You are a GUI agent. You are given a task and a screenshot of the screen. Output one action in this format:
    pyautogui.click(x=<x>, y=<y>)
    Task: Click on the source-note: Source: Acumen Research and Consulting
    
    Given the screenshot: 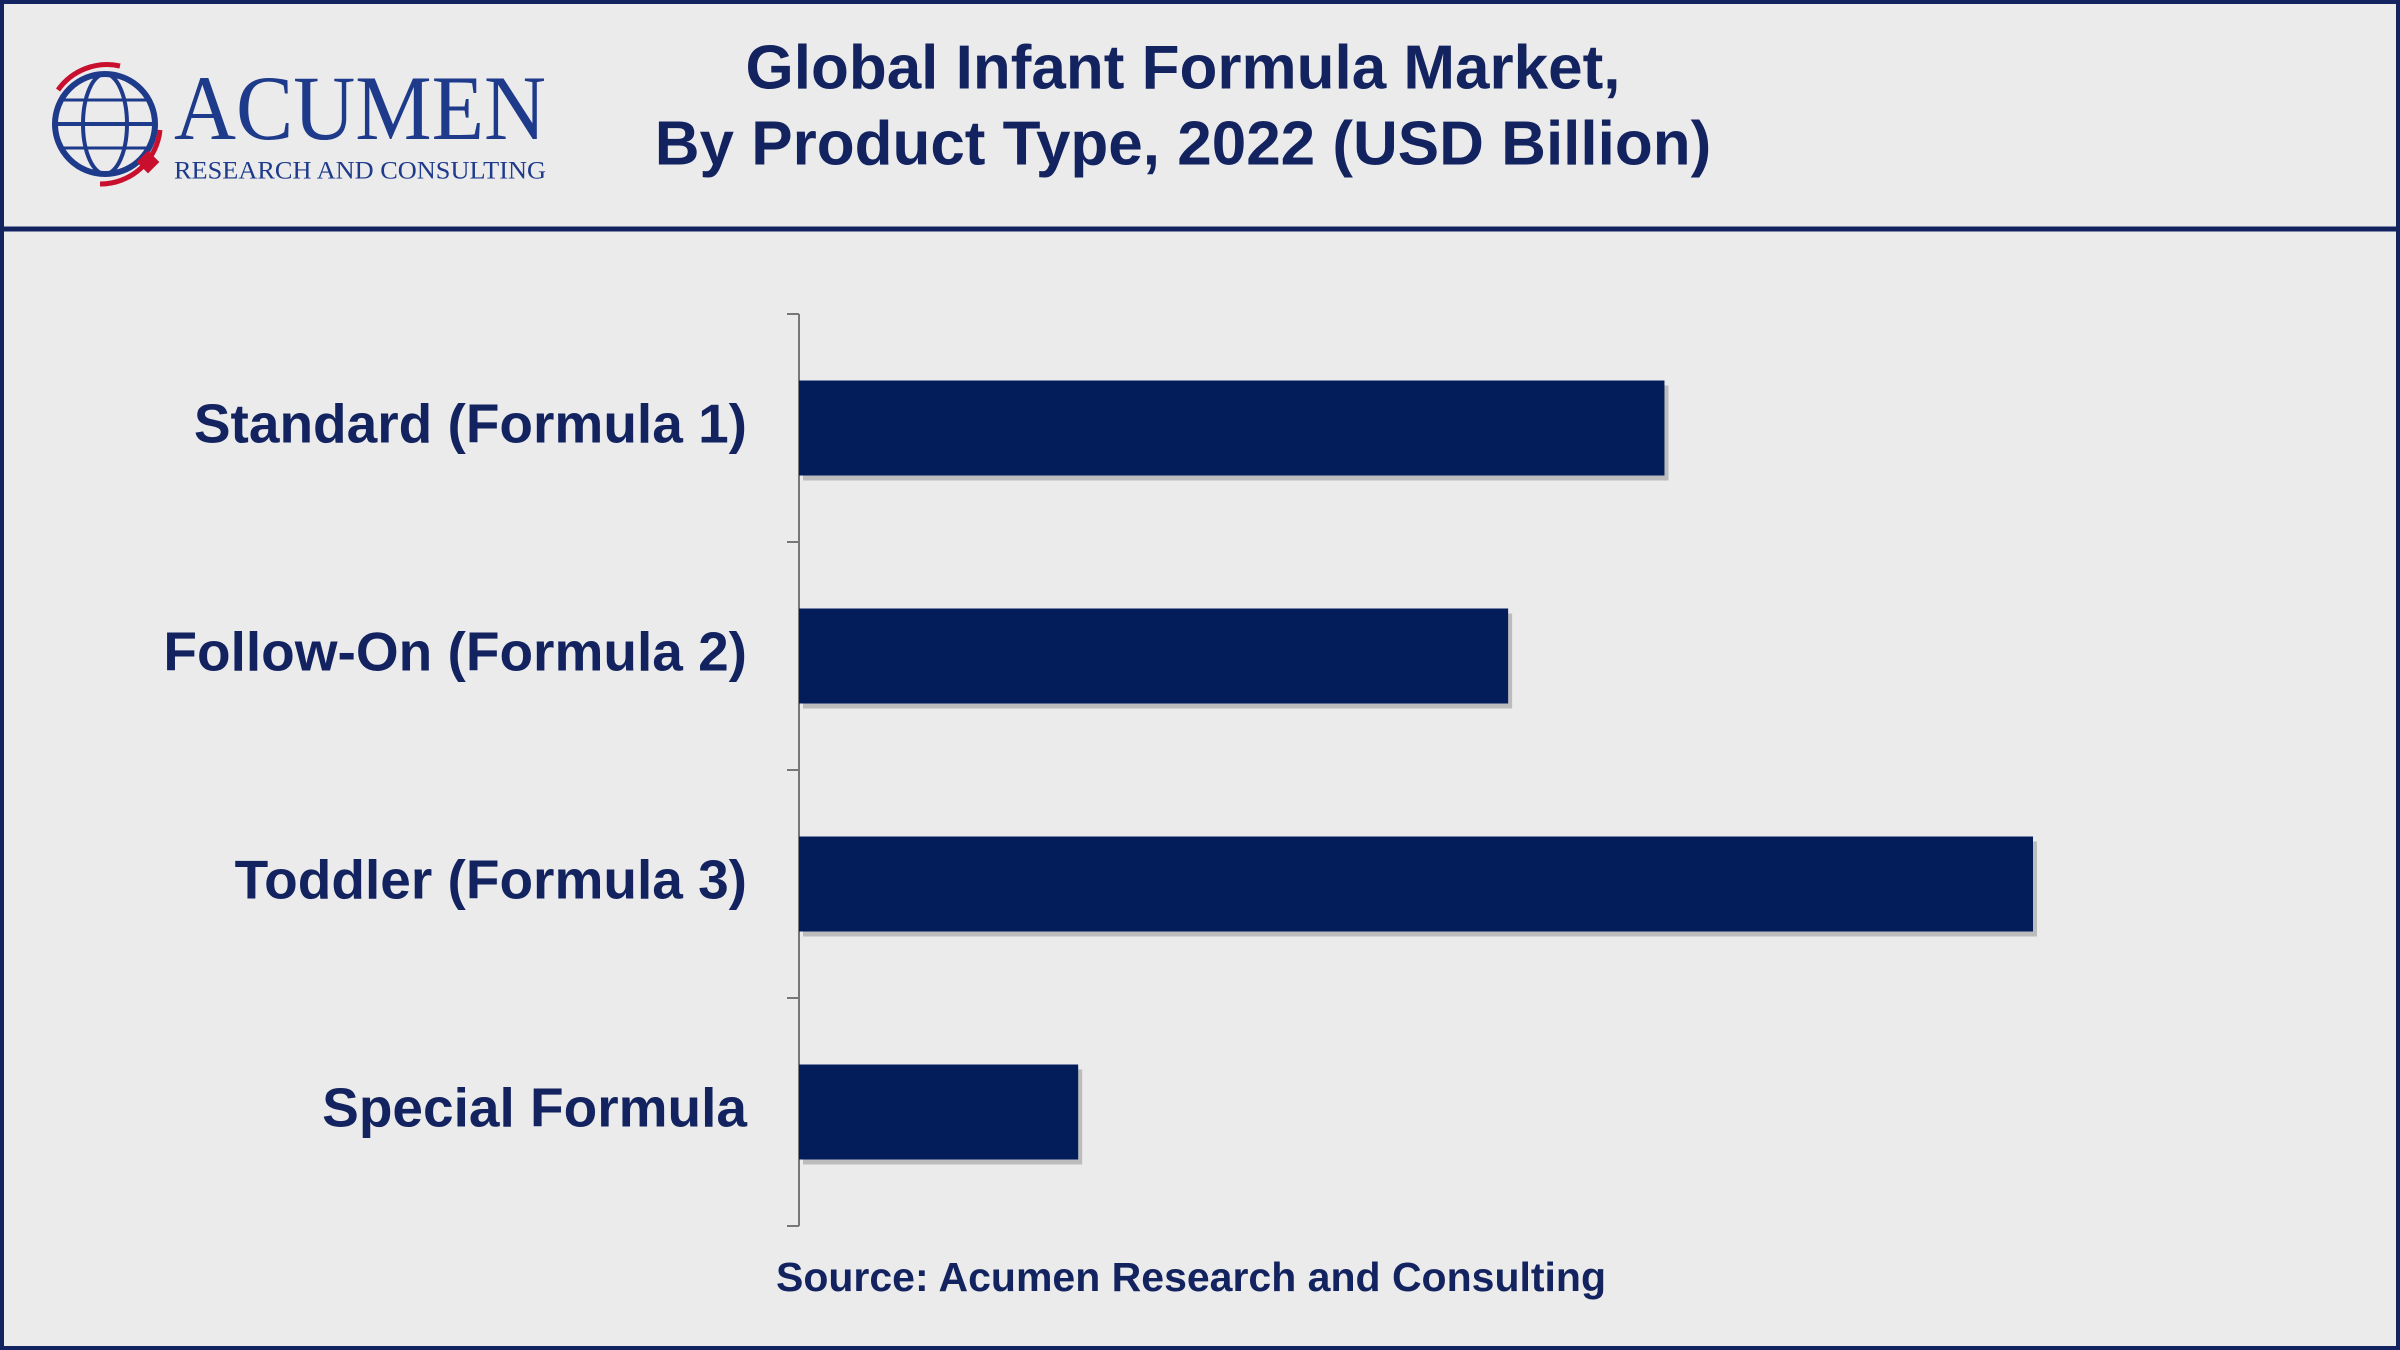 What is the action you would take?
    pyautogui.click(x=1191, y=1277)
    